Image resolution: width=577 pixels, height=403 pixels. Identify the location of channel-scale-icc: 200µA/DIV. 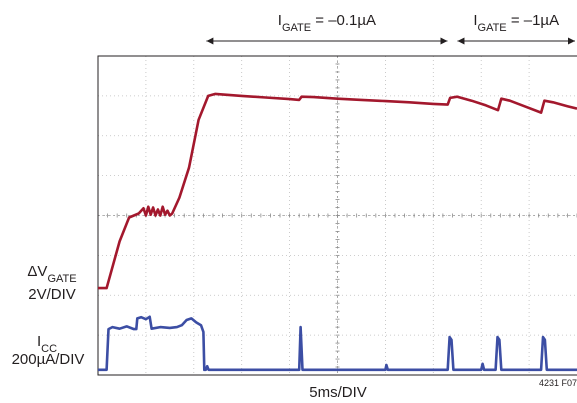
(48, 359).